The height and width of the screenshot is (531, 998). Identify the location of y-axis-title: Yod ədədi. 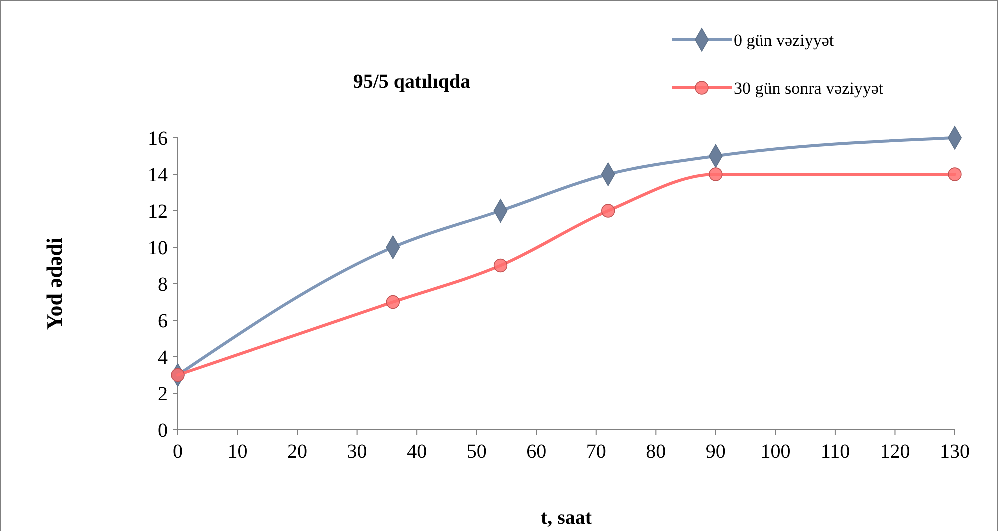
(54, 284).